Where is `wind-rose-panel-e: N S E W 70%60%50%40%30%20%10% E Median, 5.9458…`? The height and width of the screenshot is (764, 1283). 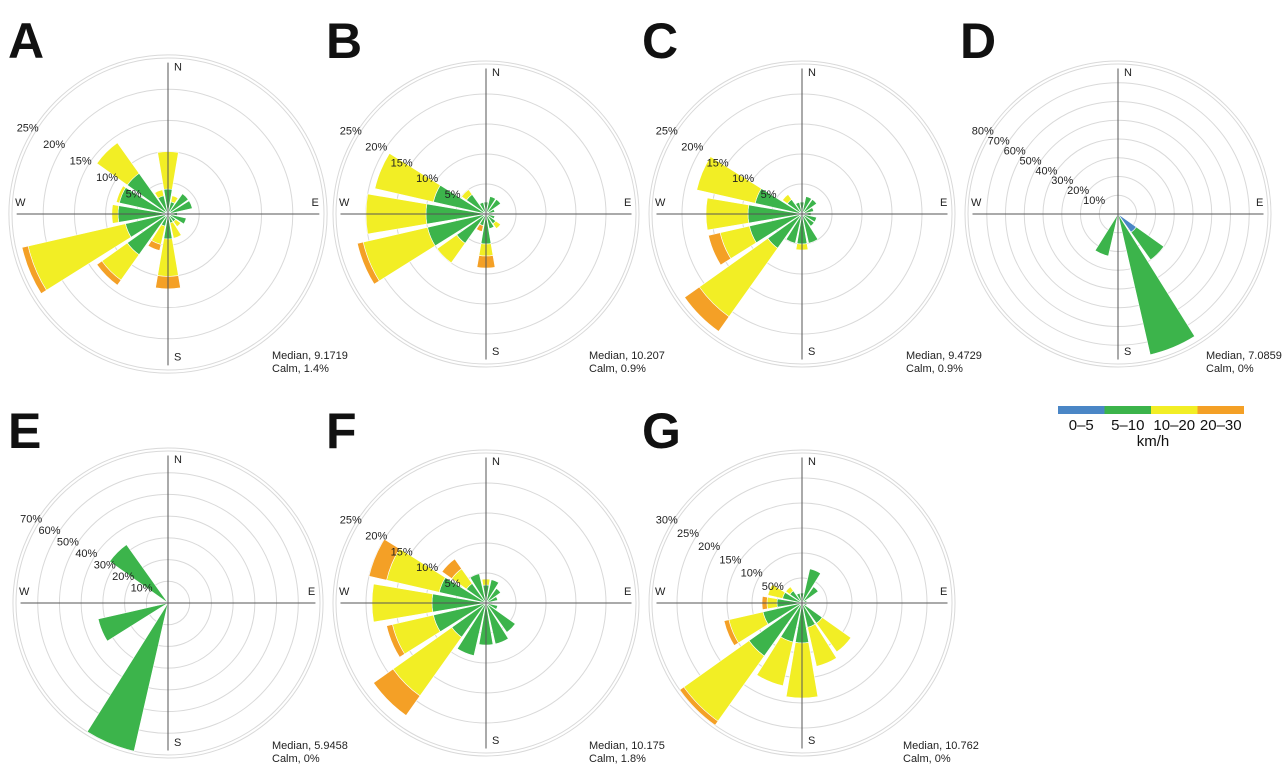 wind-rose-panel-e: N S E W 70%60%50%40%30%20%10% E Median, 5.9458… is located at coordinates (178, 583).